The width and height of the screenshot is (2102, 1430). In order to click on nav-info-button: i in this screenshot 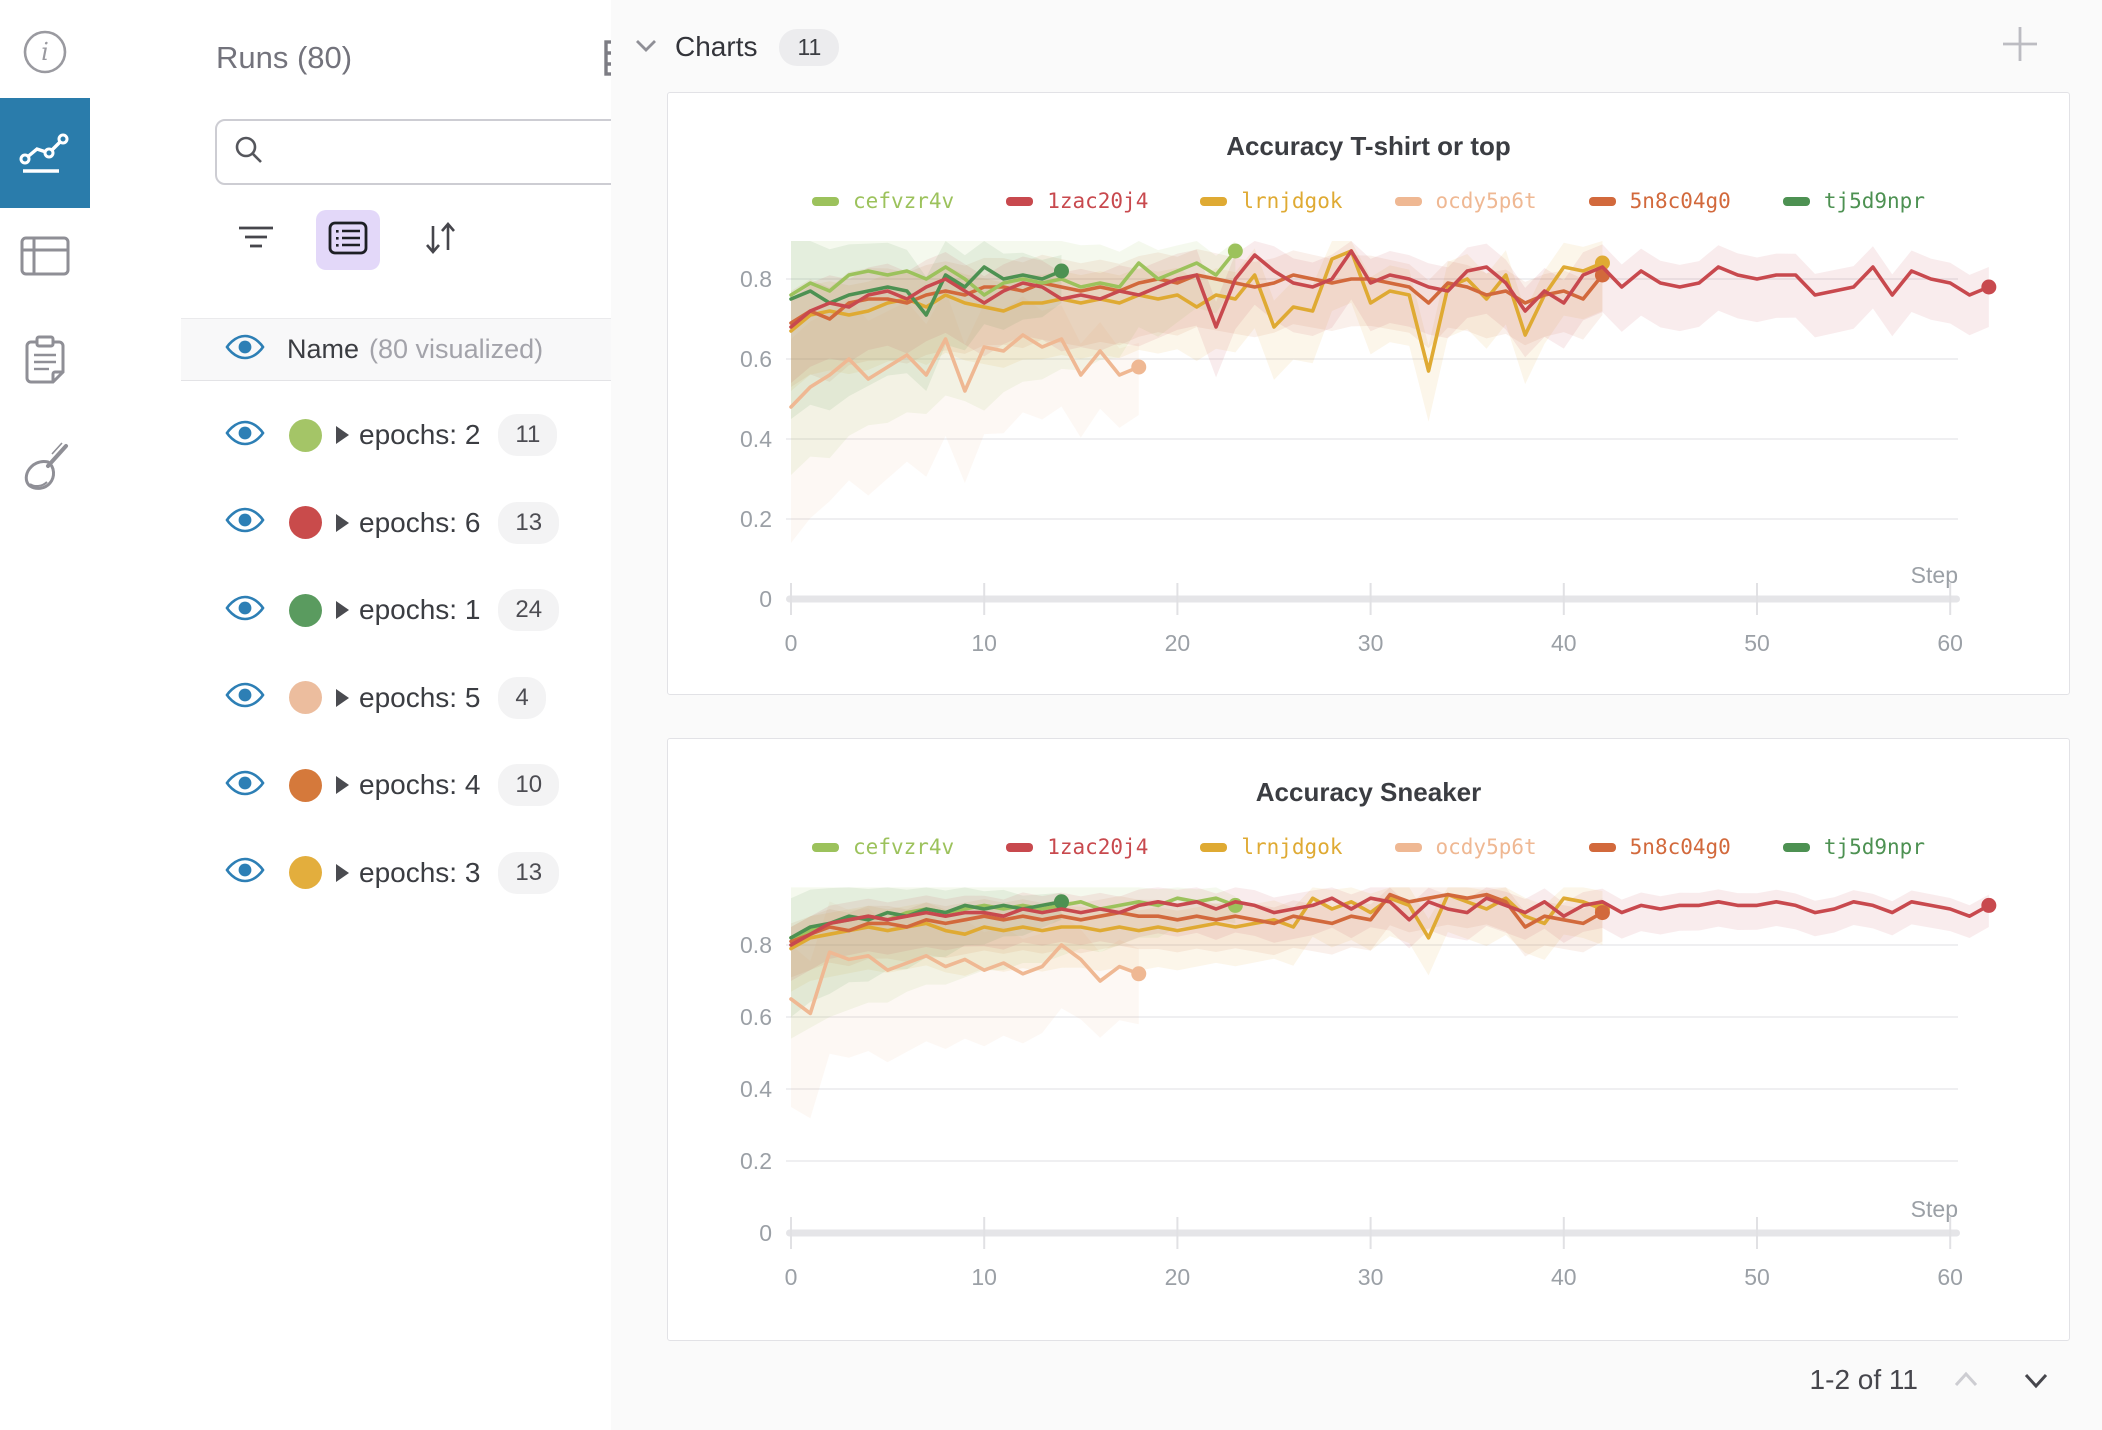, I will do `click(45, 54)`.